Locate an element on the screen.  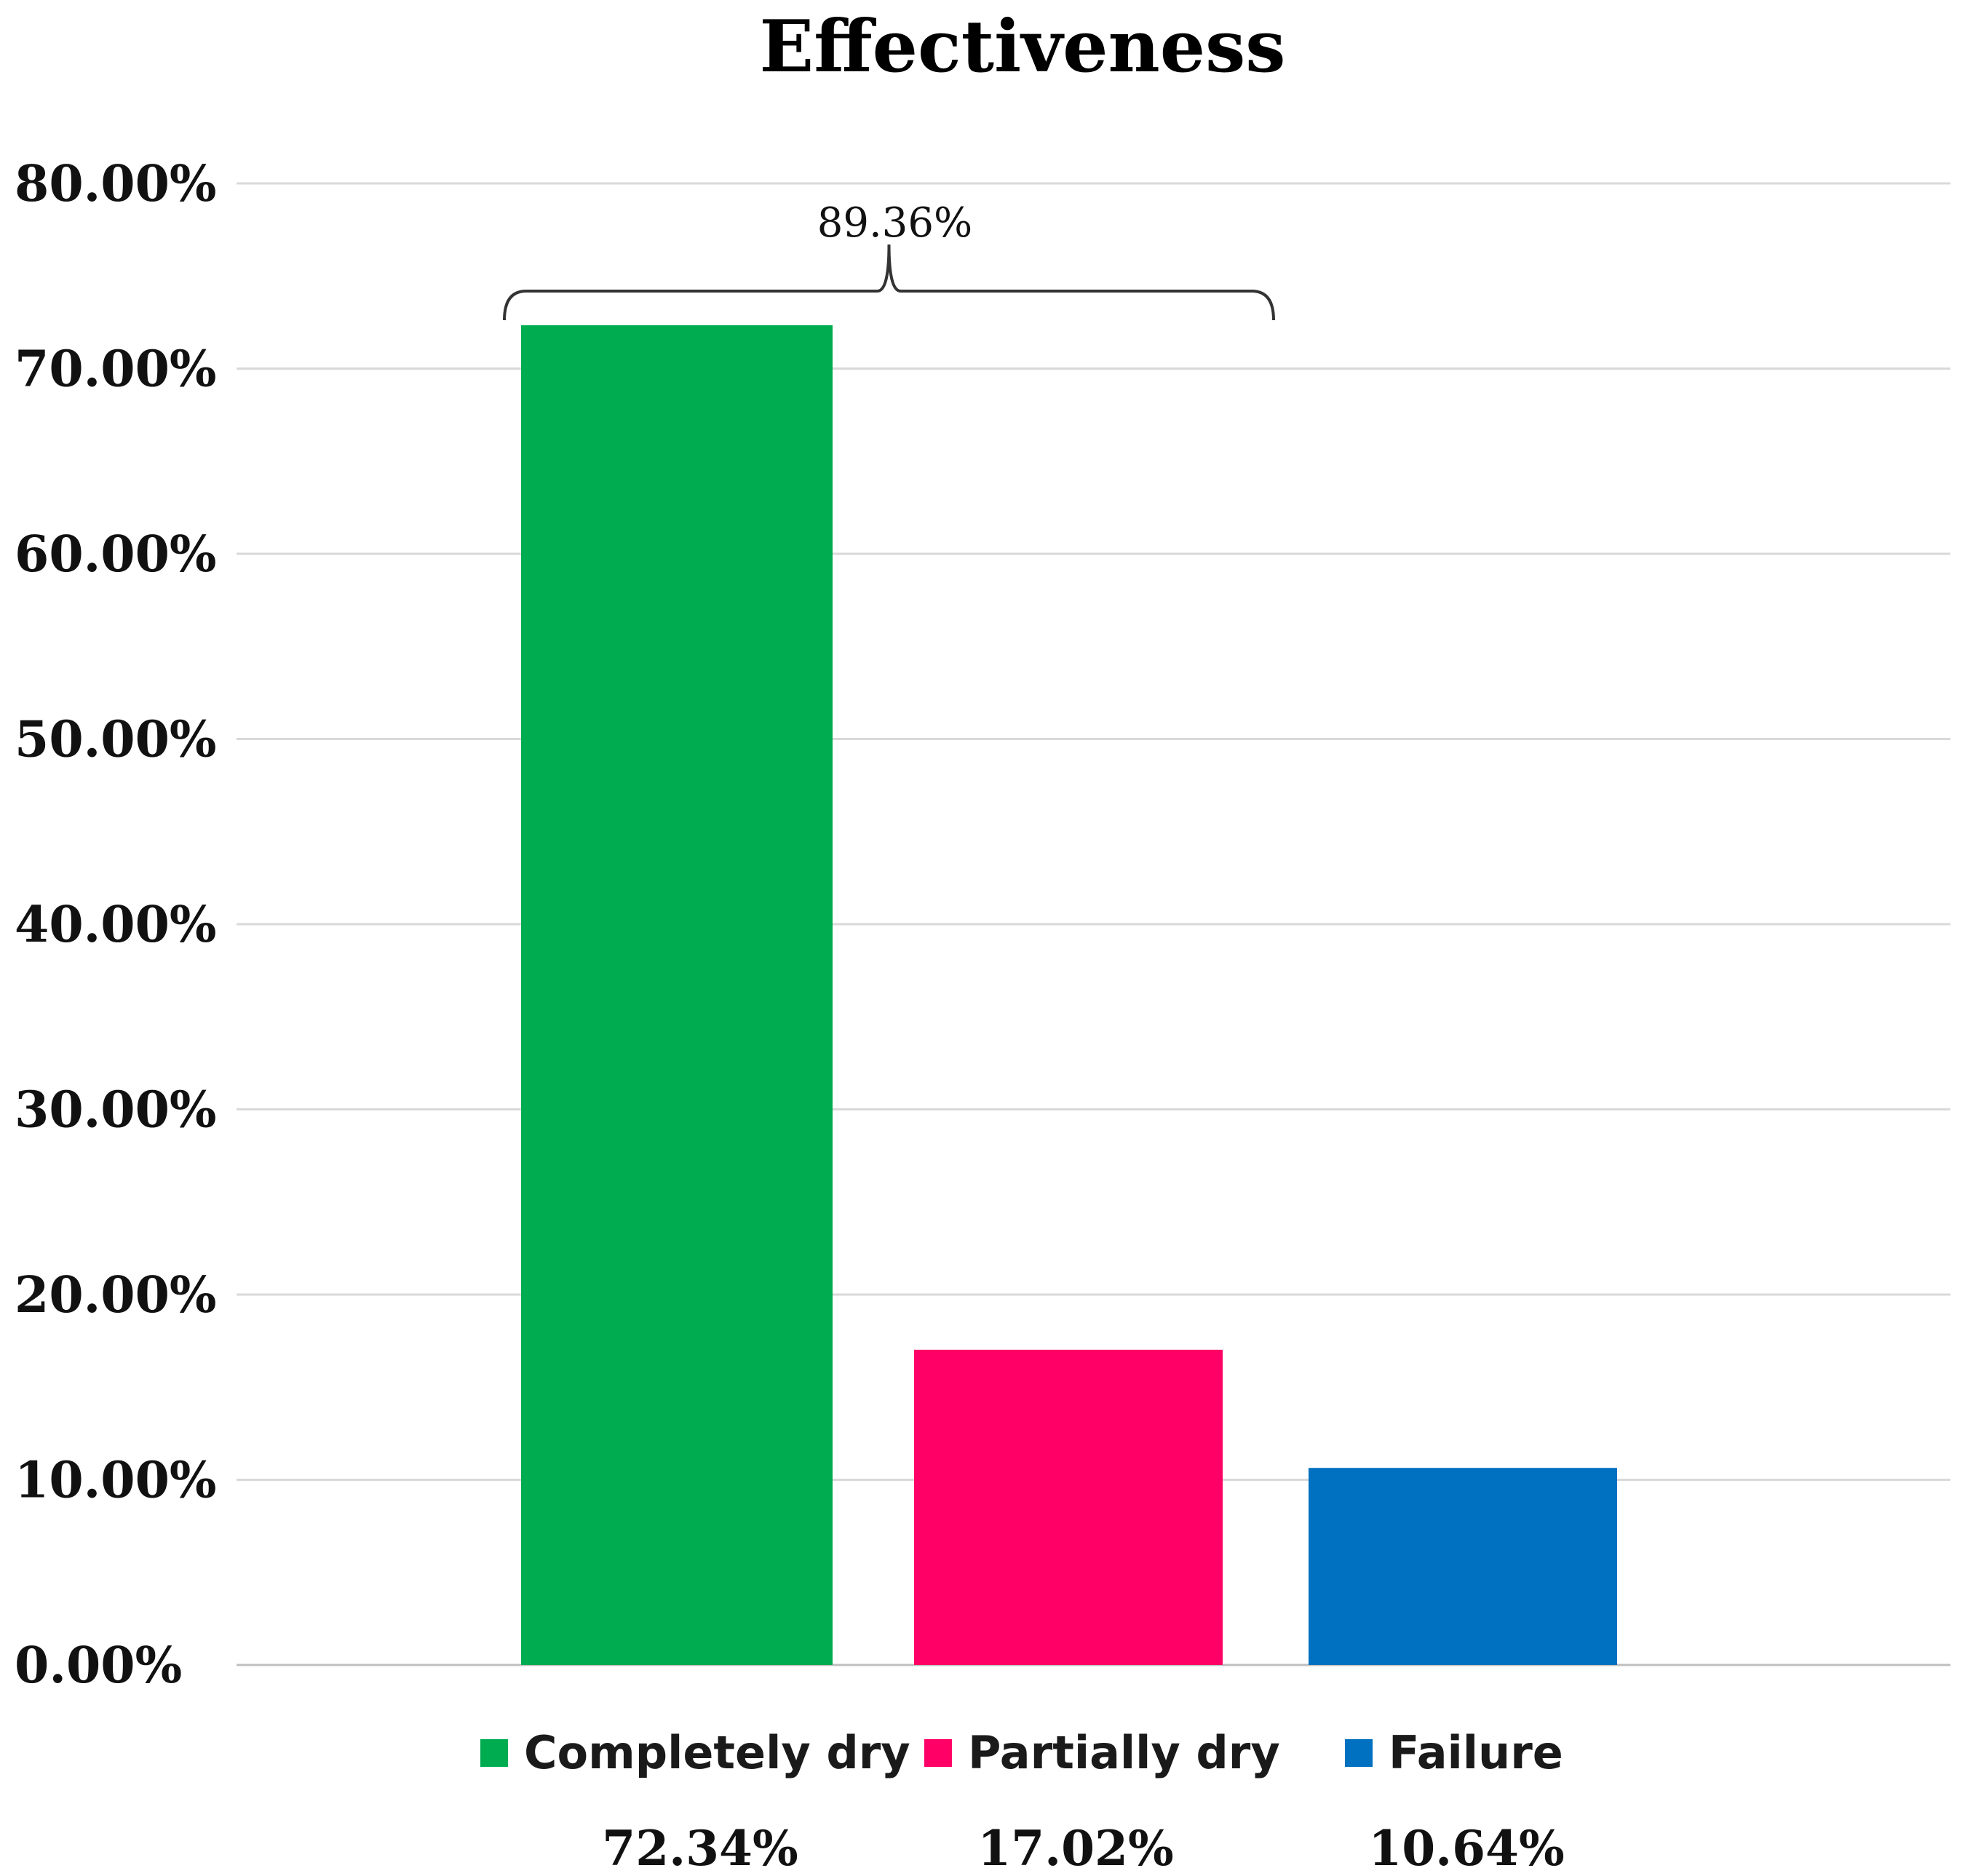
y-tick-label: 10.00% is located at coordinates (116, 1481).